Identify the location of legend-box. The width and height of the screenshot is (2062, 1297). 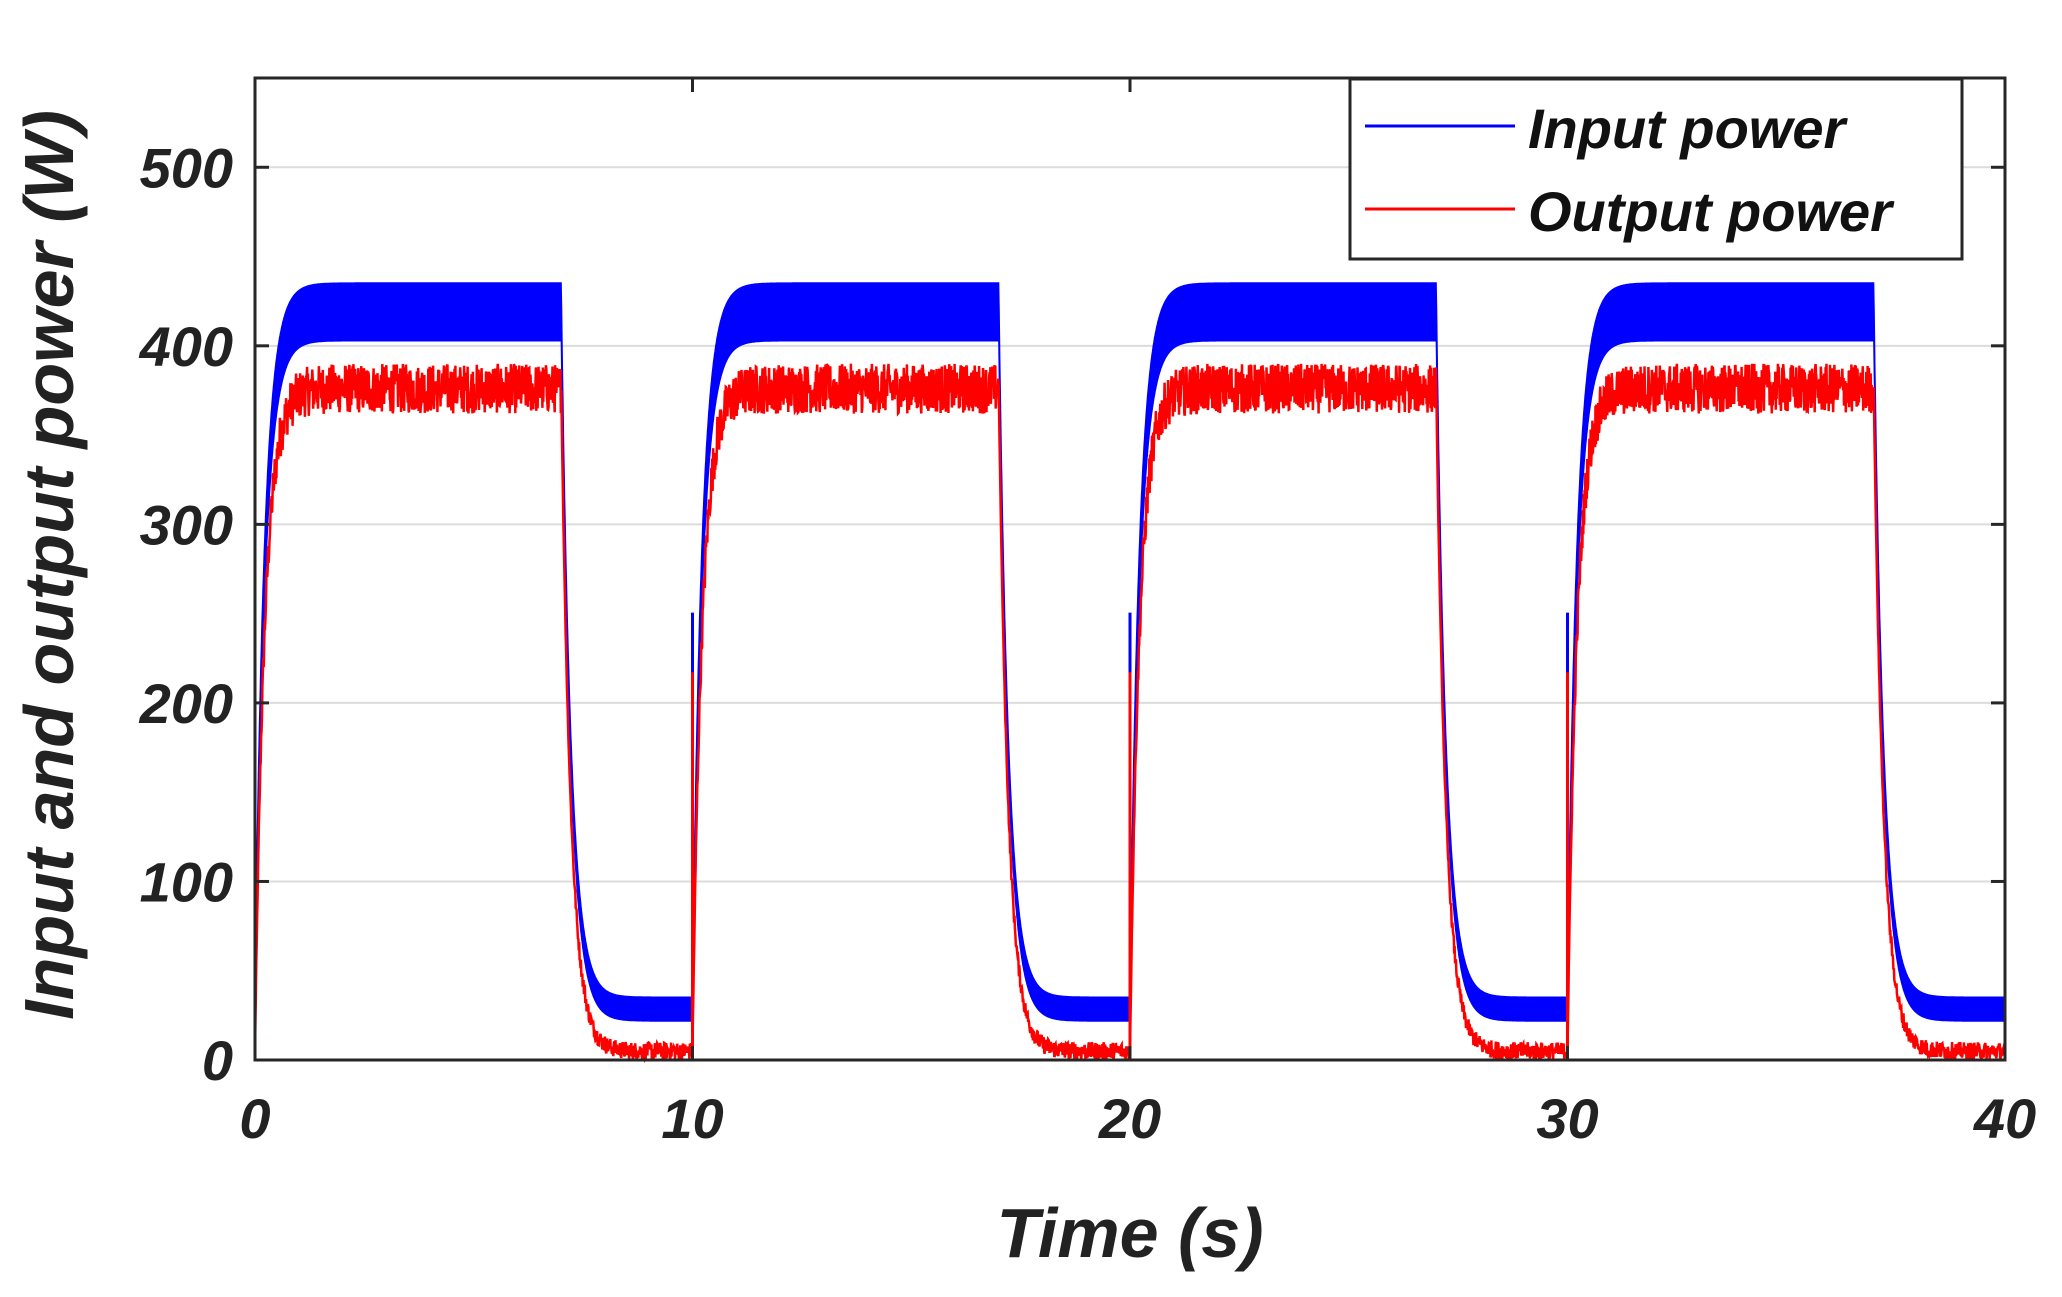
(1656, 169).